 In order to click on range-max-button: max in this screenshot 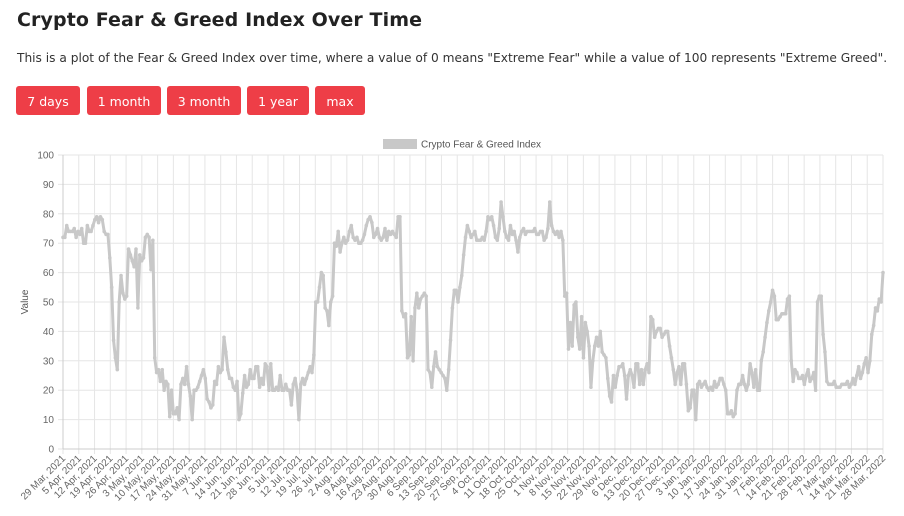, I will do `click(340, 100)`.